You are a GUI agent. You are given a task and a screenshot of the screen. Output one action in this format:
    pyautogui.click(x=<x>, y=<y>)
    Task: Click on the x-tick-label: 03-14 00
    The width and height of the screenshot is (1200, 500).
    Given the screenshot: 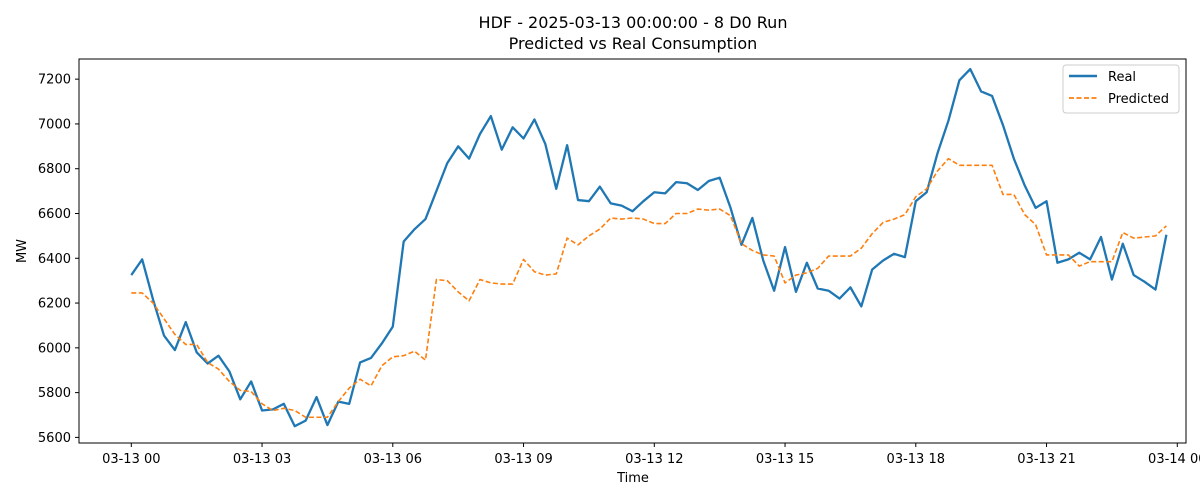 What is the action you would take?
    pyautogui.click(x=1174, y=459)
    